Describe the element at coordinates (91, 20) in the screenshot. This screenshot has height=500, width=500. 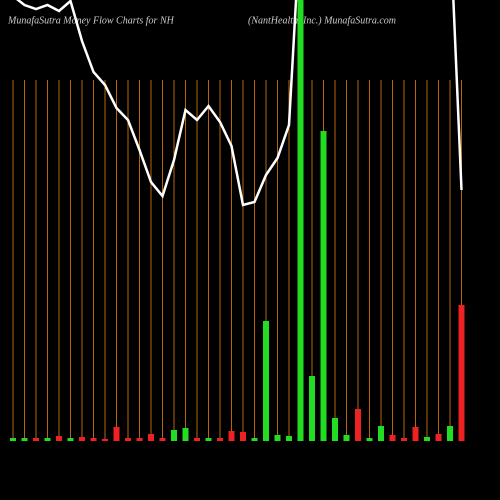
I see `chart-title: MunafaSutra Money Flow Charts for NH` at that location.